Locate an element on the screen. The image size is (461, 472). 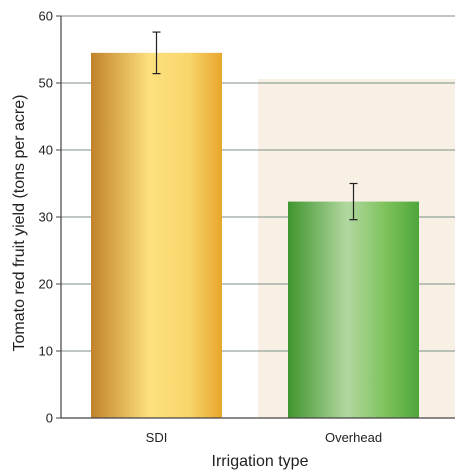
x-tick-label: Overhead is located at coordinates (353, 437).